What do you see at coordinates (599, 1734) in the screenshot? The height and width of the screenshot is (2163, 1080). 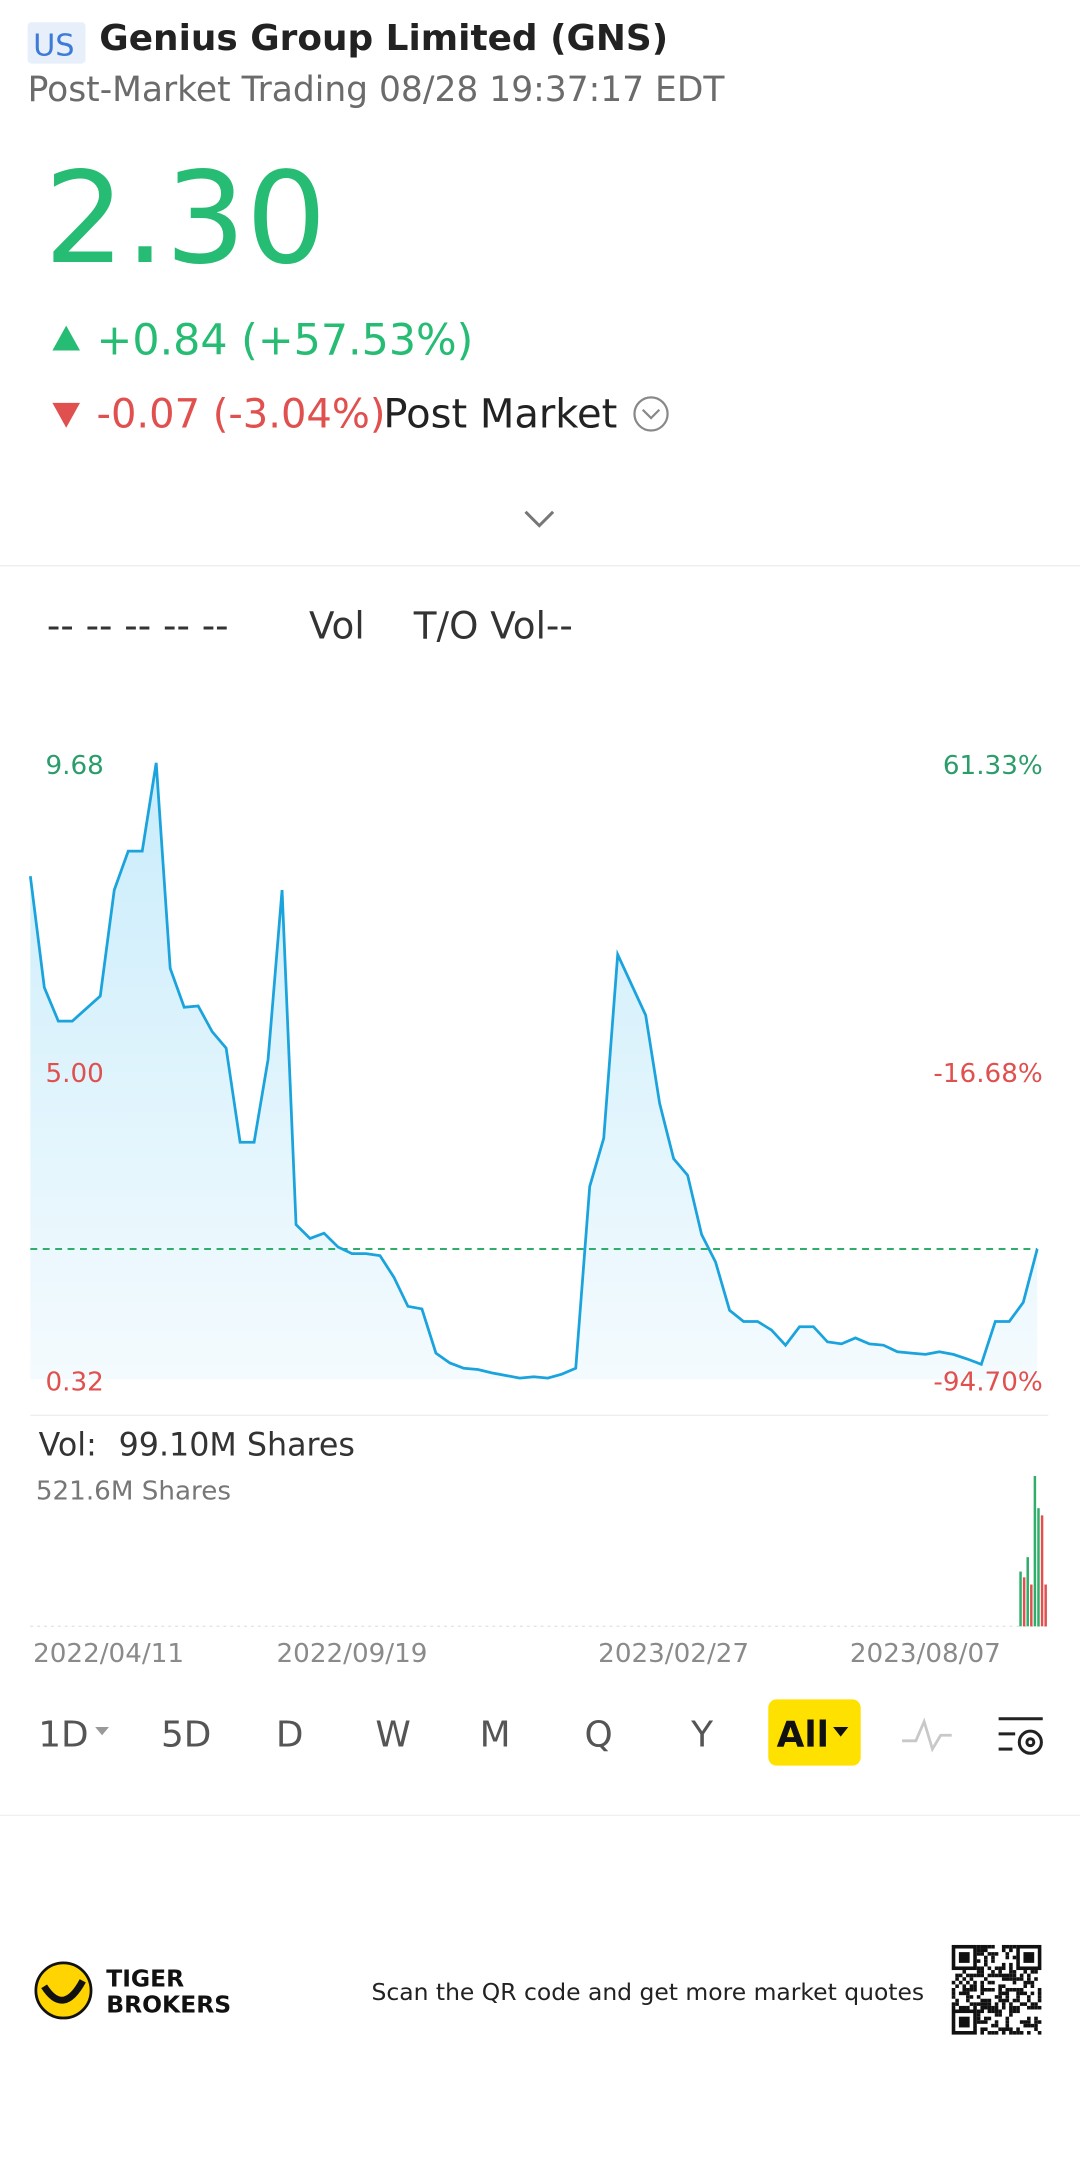 I see `period-button: Q` at bounding box center [599, 1734].